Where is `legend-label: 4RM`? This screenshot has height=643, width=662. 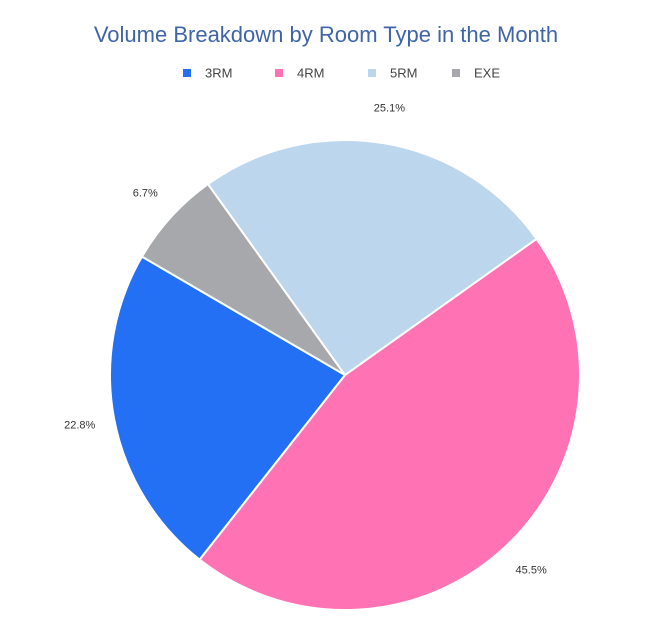
legend-label: 4RM is located at coordinates (310, 72).